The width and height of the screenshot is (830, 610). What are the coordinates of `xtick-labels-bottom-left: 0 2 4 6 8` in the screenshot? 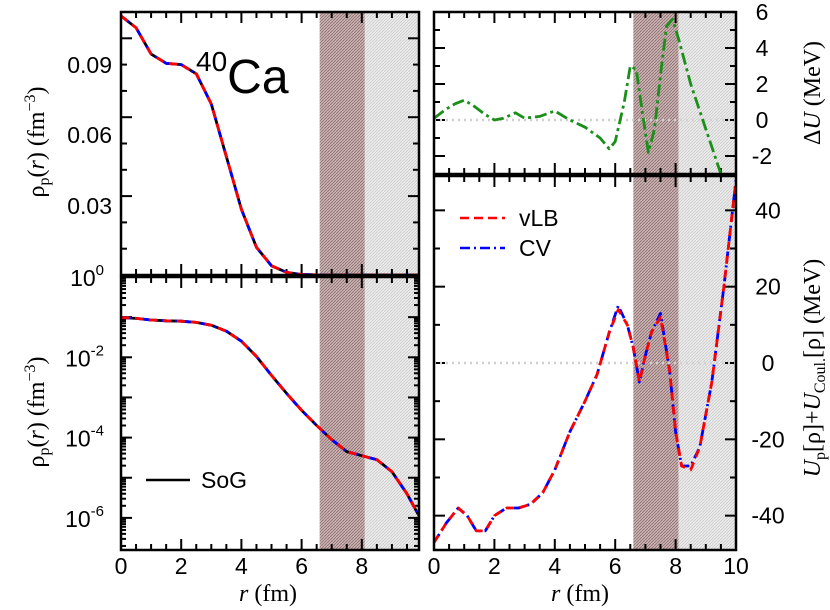 It's located at (242, 566).